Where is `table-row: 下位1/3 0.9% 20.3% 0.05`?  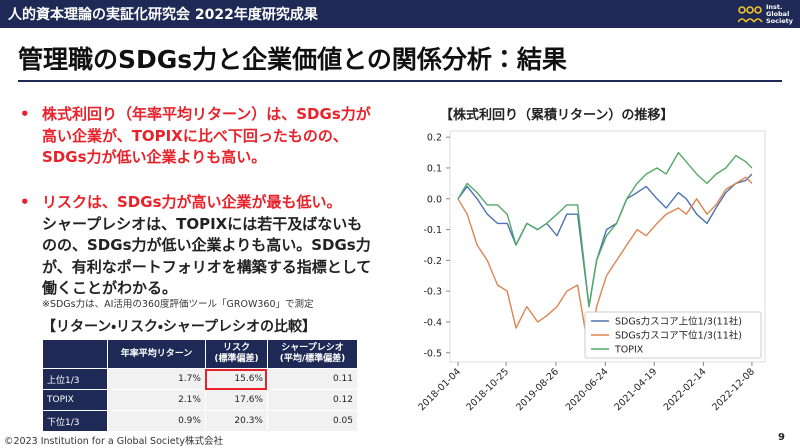
table-row: 下位1/3 0.9% 20.3% 0.05 is located at coordinates (200, 421).